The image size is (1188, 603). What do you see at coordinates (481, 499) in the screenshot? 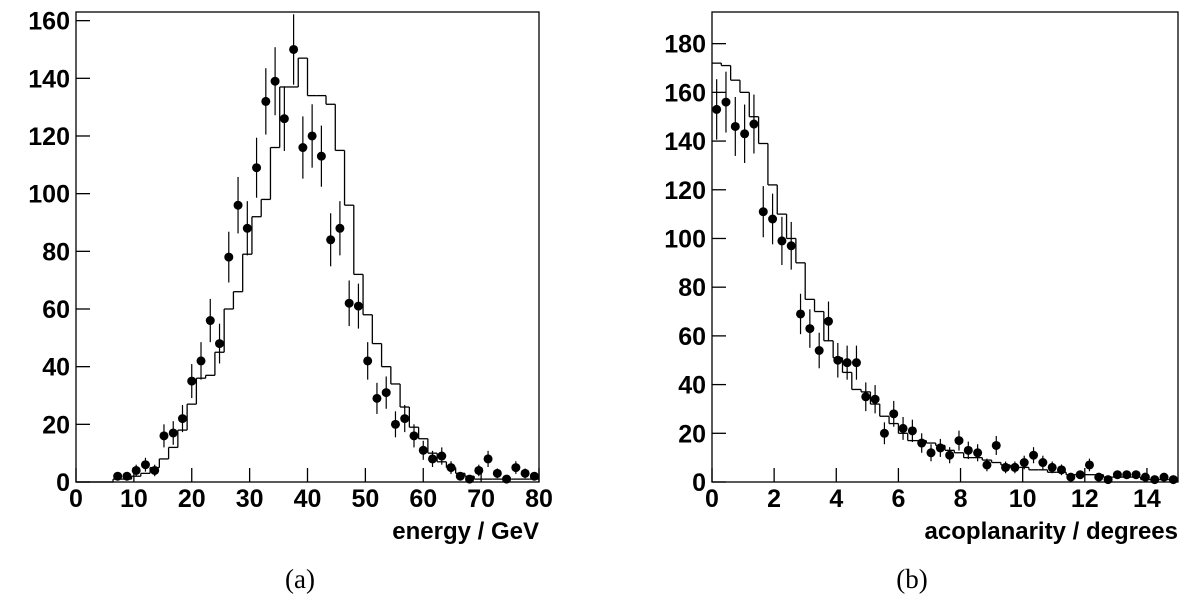
I see `x-tick-label: 70` at bounding box center [481, 499].